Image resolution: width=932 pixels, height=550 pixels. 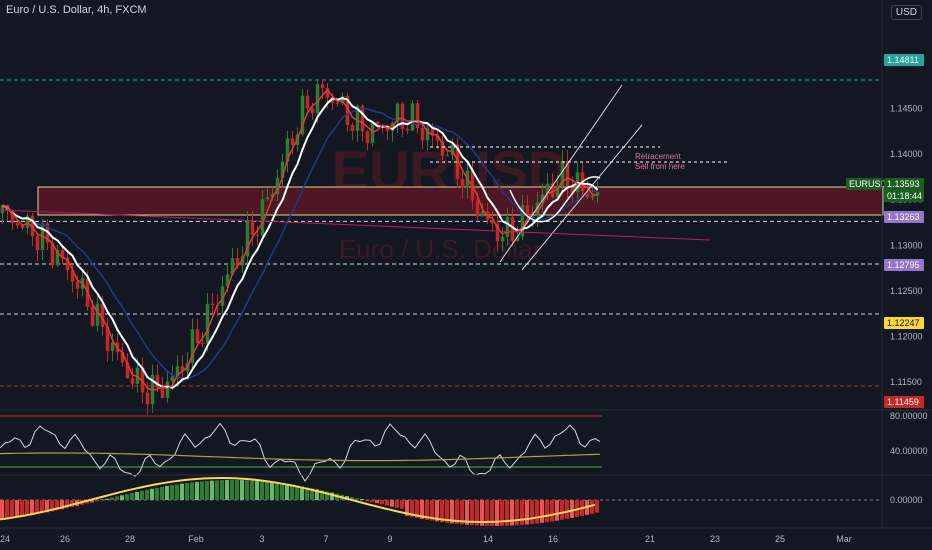 I want to click on rsi-tick: 40.00000, so click(x=909, y=451).